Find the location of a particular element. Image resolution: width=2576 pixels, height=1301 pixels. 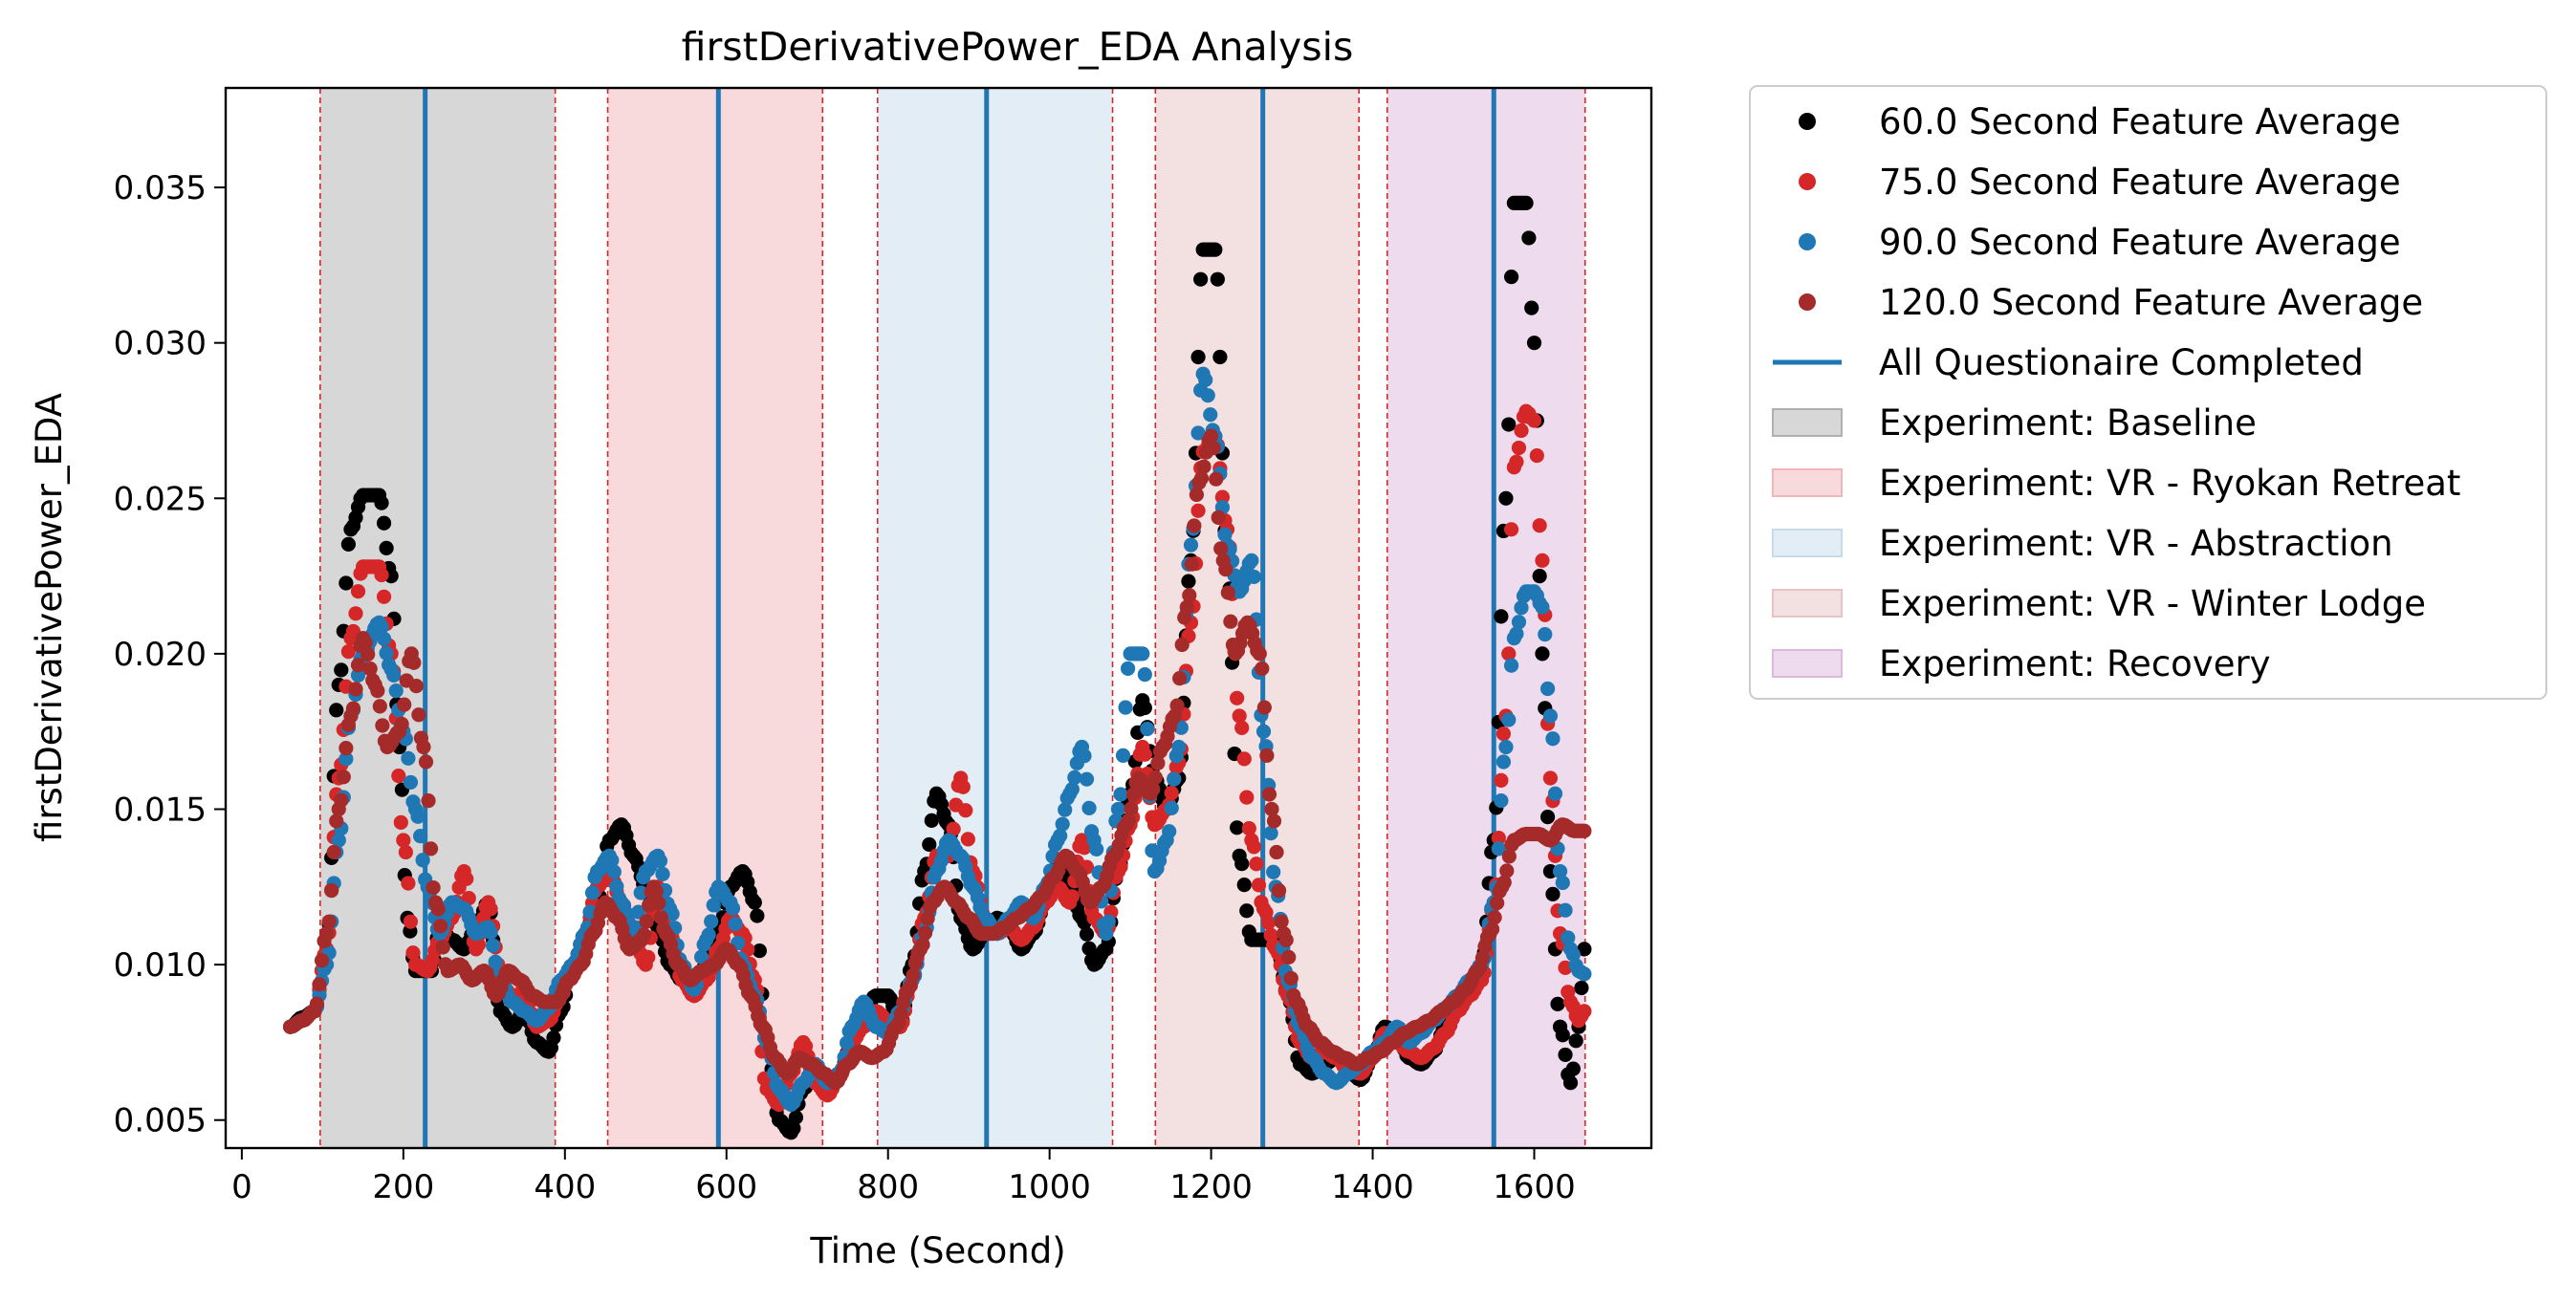

x-tick-label: 1000 is located at coordinates (1049, 1187).